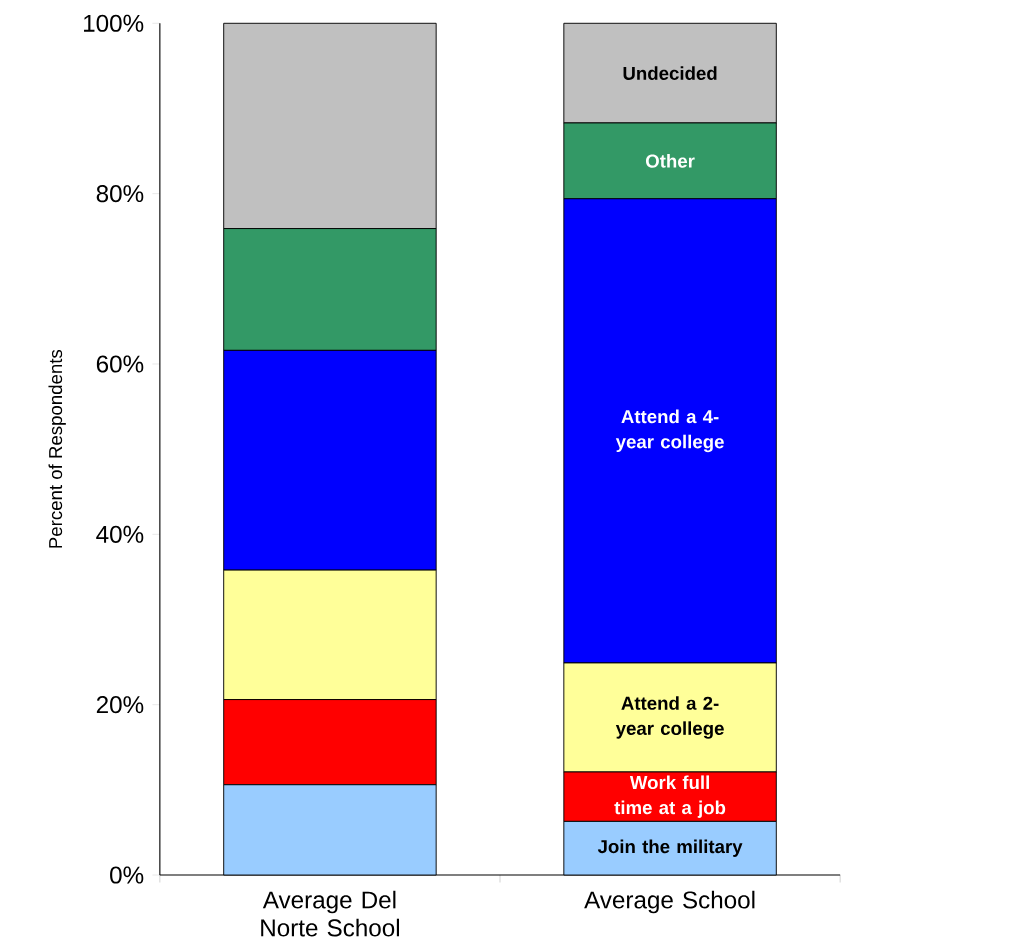  Describe the element at coordinates (120, 364) in the screenshot. I see `y-tick-label: 60%` at that location.